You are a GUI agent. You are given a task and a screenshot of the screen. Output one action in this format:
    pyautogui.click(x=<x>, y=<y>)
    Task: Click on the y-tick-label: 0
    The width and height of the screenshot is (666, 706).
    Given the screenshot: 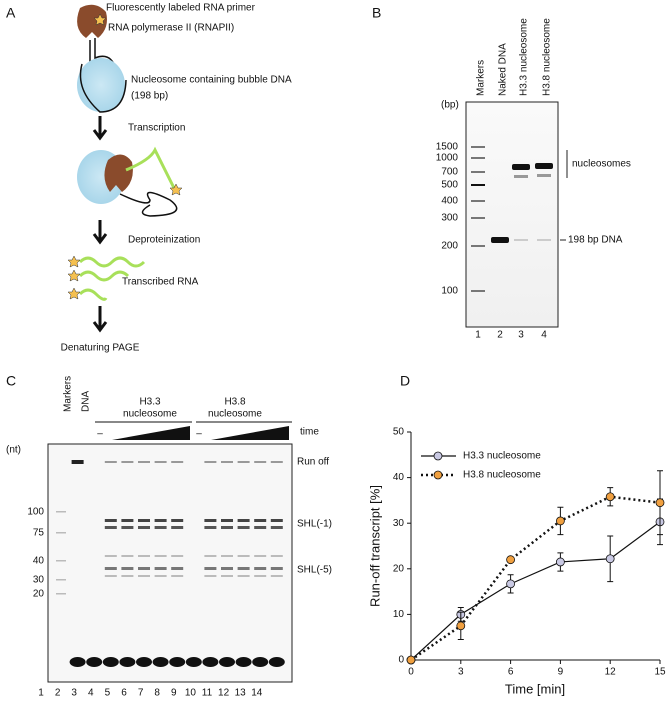 What is the action you would take?
    pyautogui.click(x=401, y=660)
    